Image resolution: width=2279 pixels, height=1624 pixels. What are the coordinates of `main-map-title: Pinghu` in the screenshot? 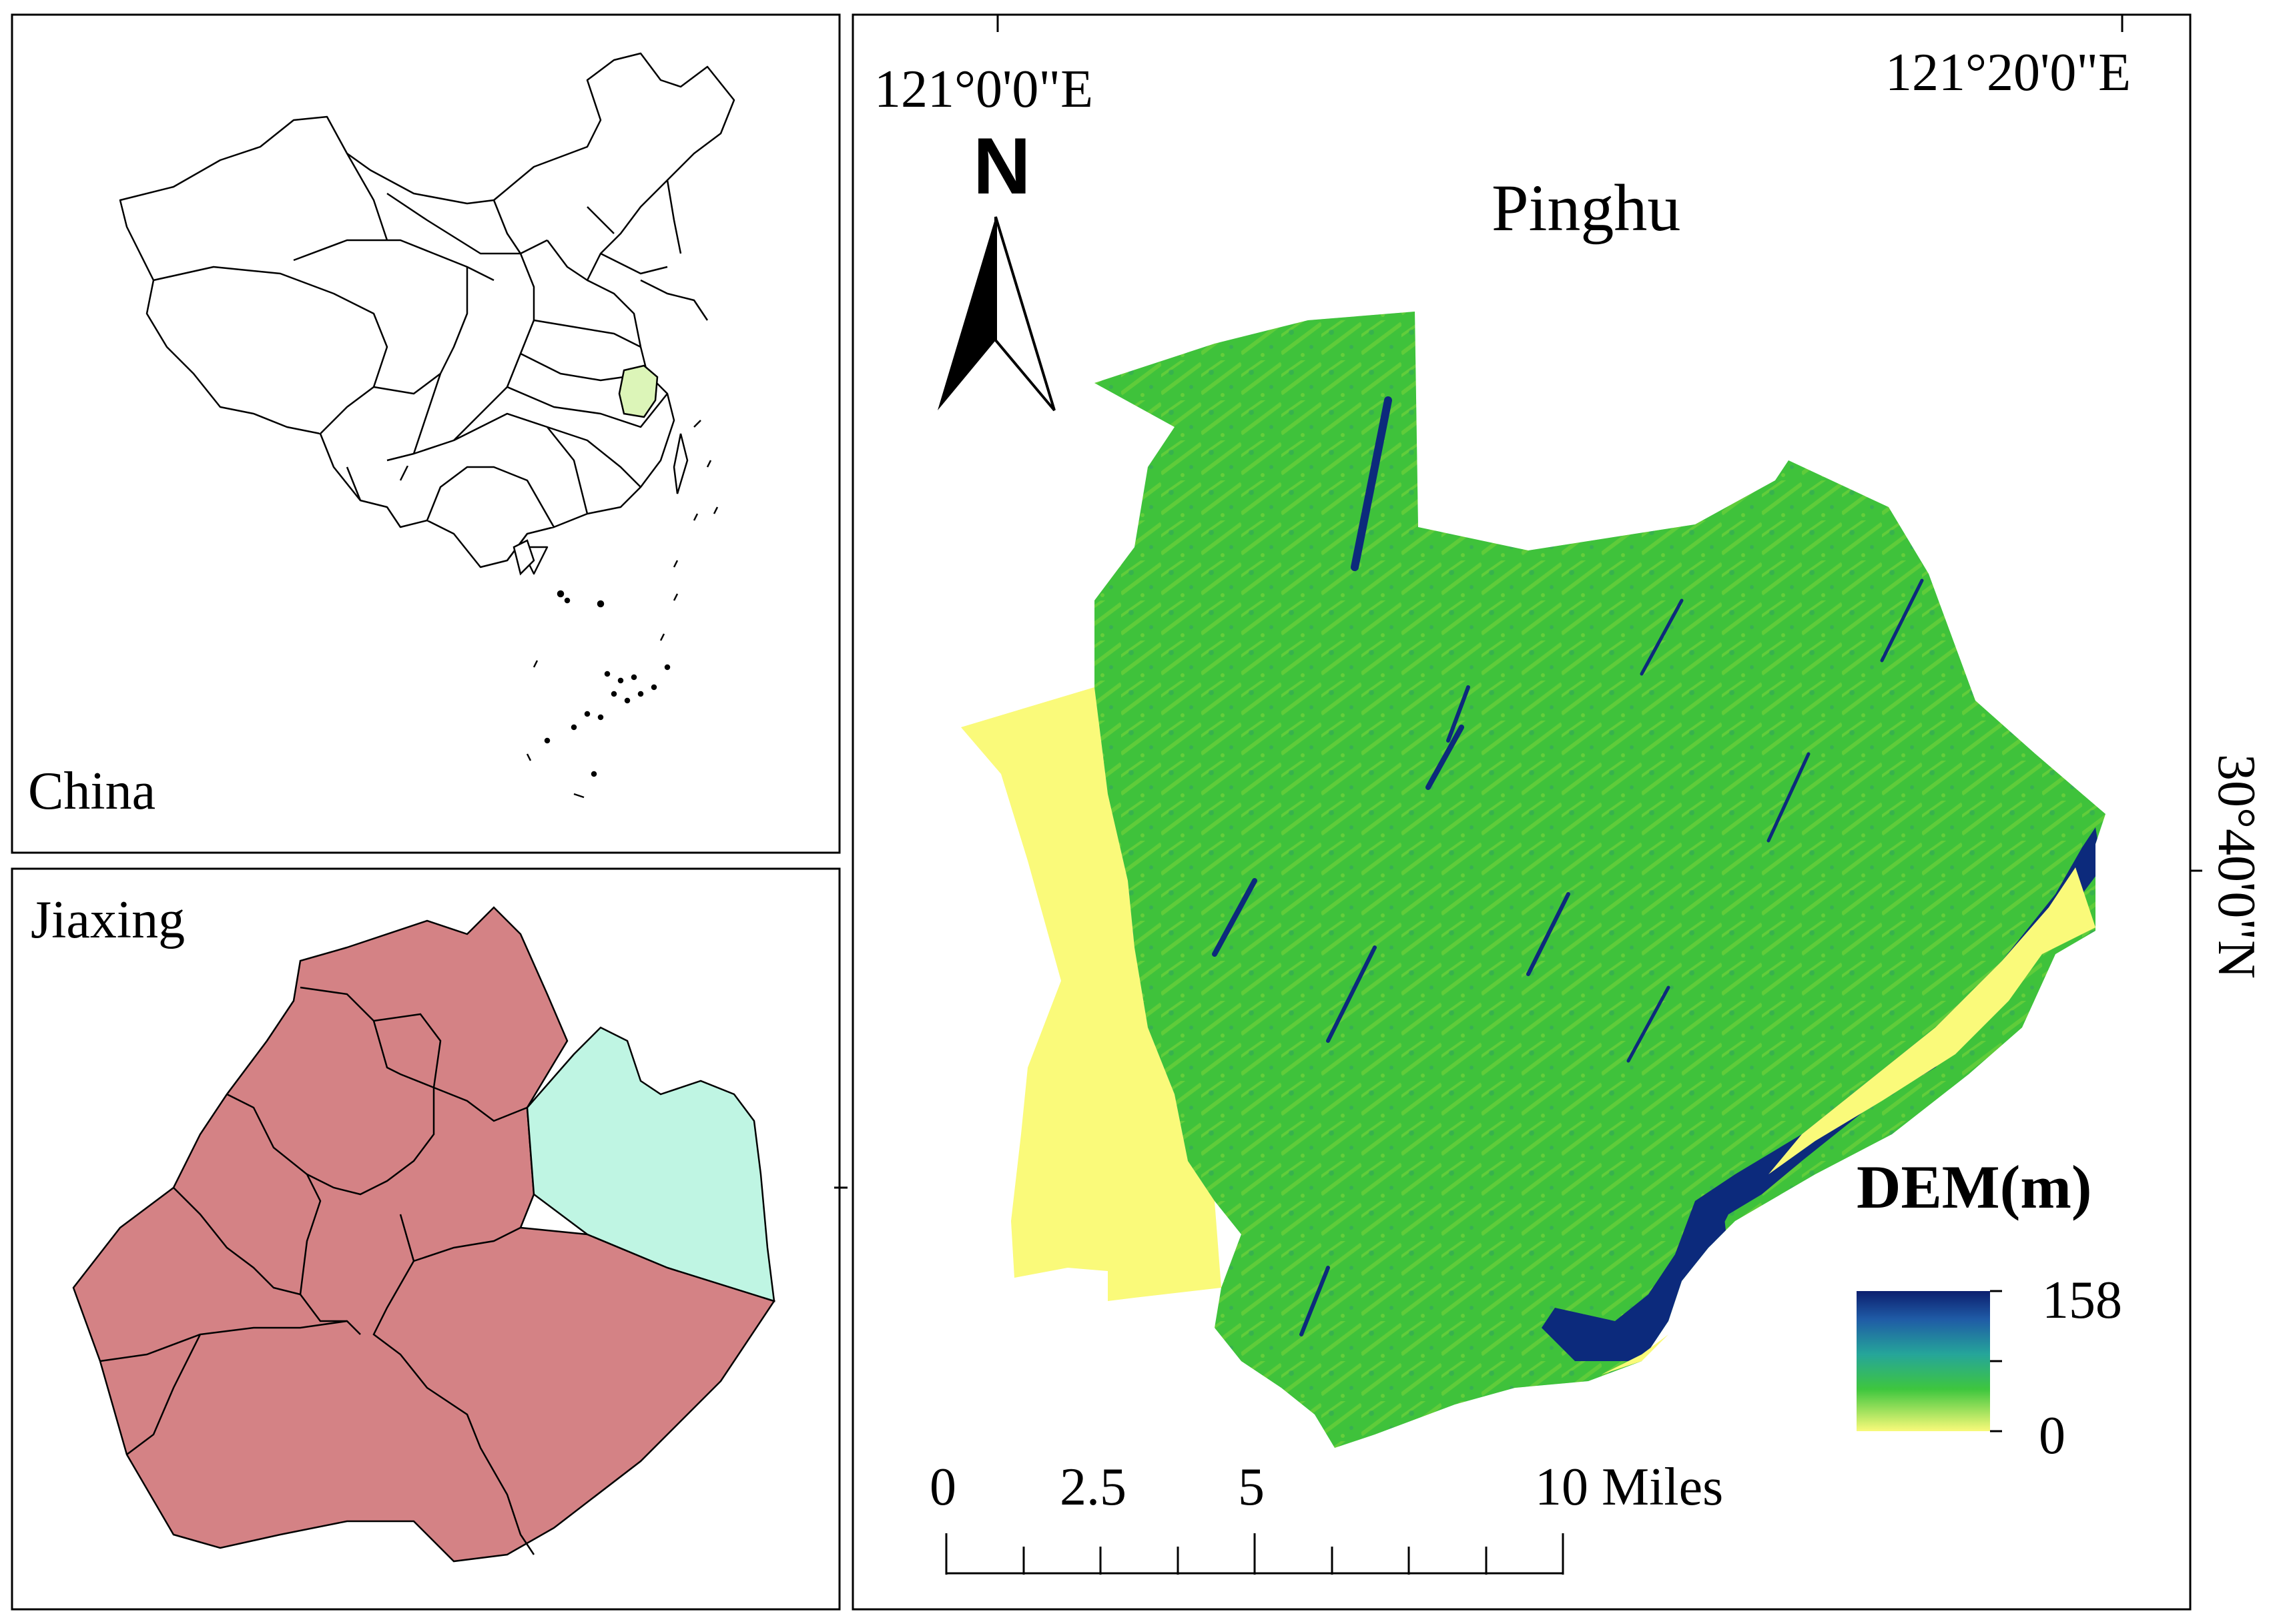 It's located at (1586, 208).